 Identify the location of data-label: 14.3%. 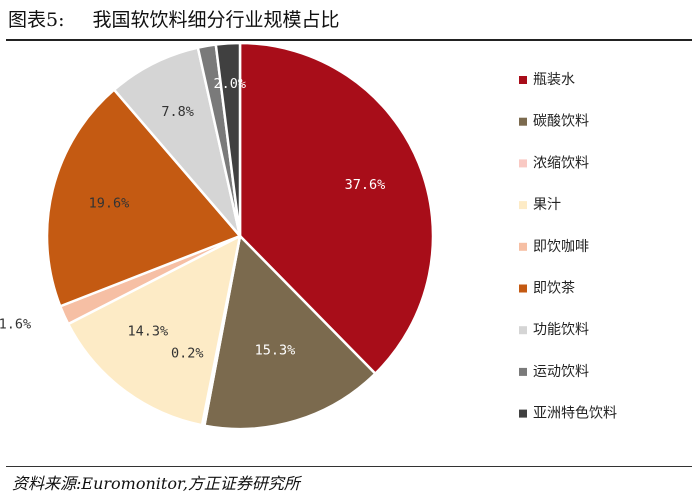
(147, 331).